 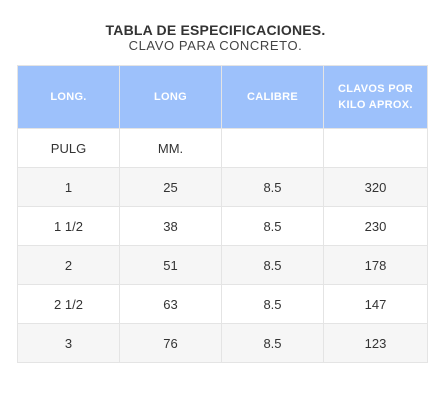 What do you see at coordinates (170, 304) in the screenshot?
I see `table-cell: 63` at bounding box center [170, 304].